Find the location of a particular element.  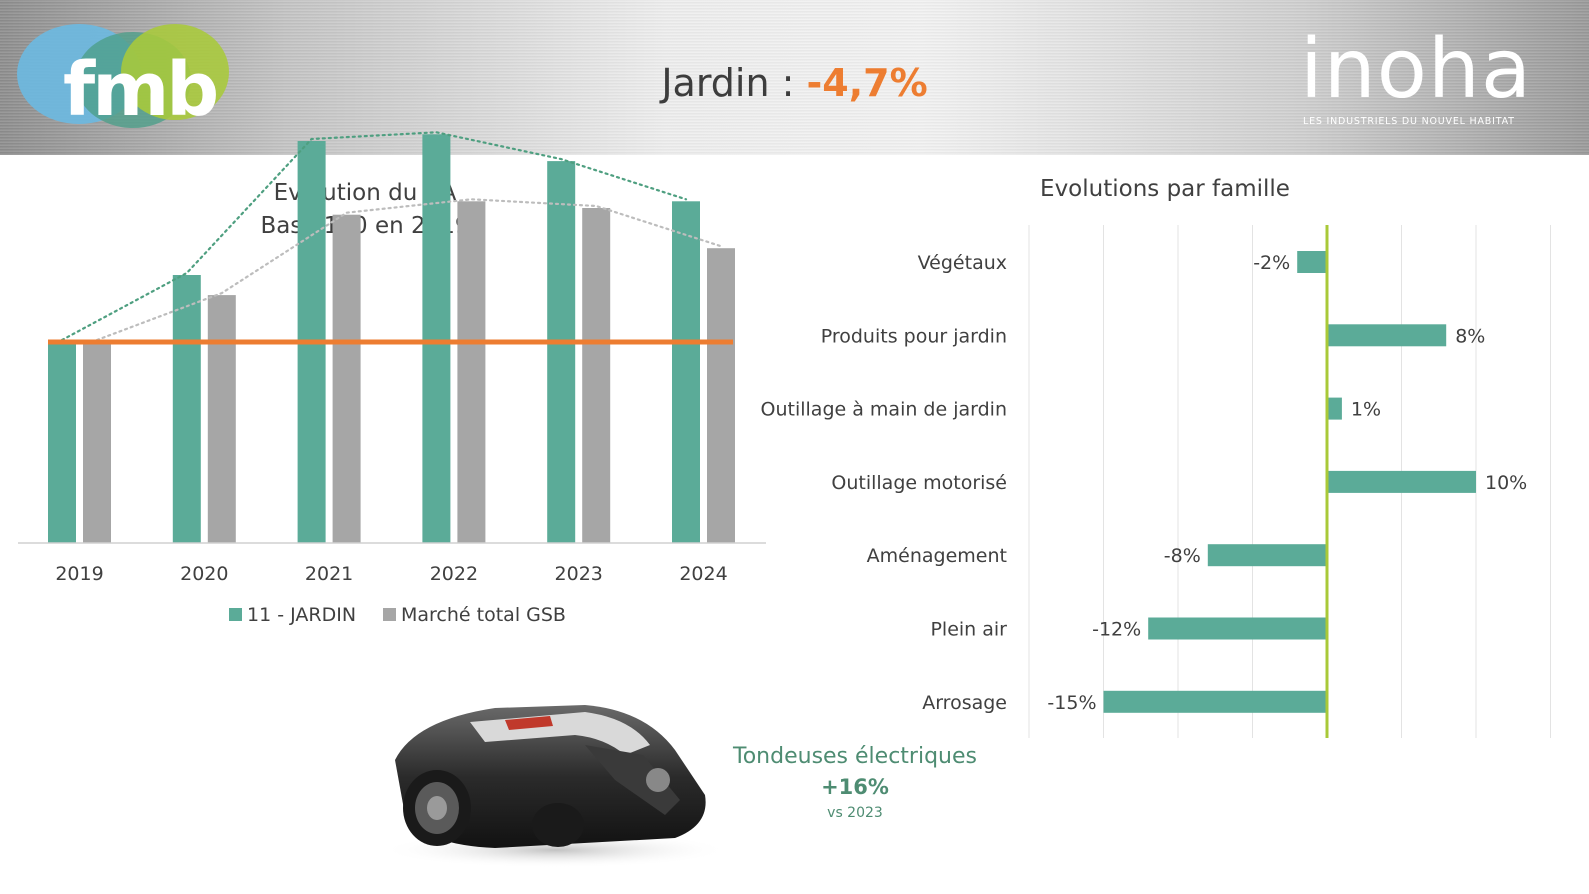

fmb-logo-circles is located at coordinates (123, 76).